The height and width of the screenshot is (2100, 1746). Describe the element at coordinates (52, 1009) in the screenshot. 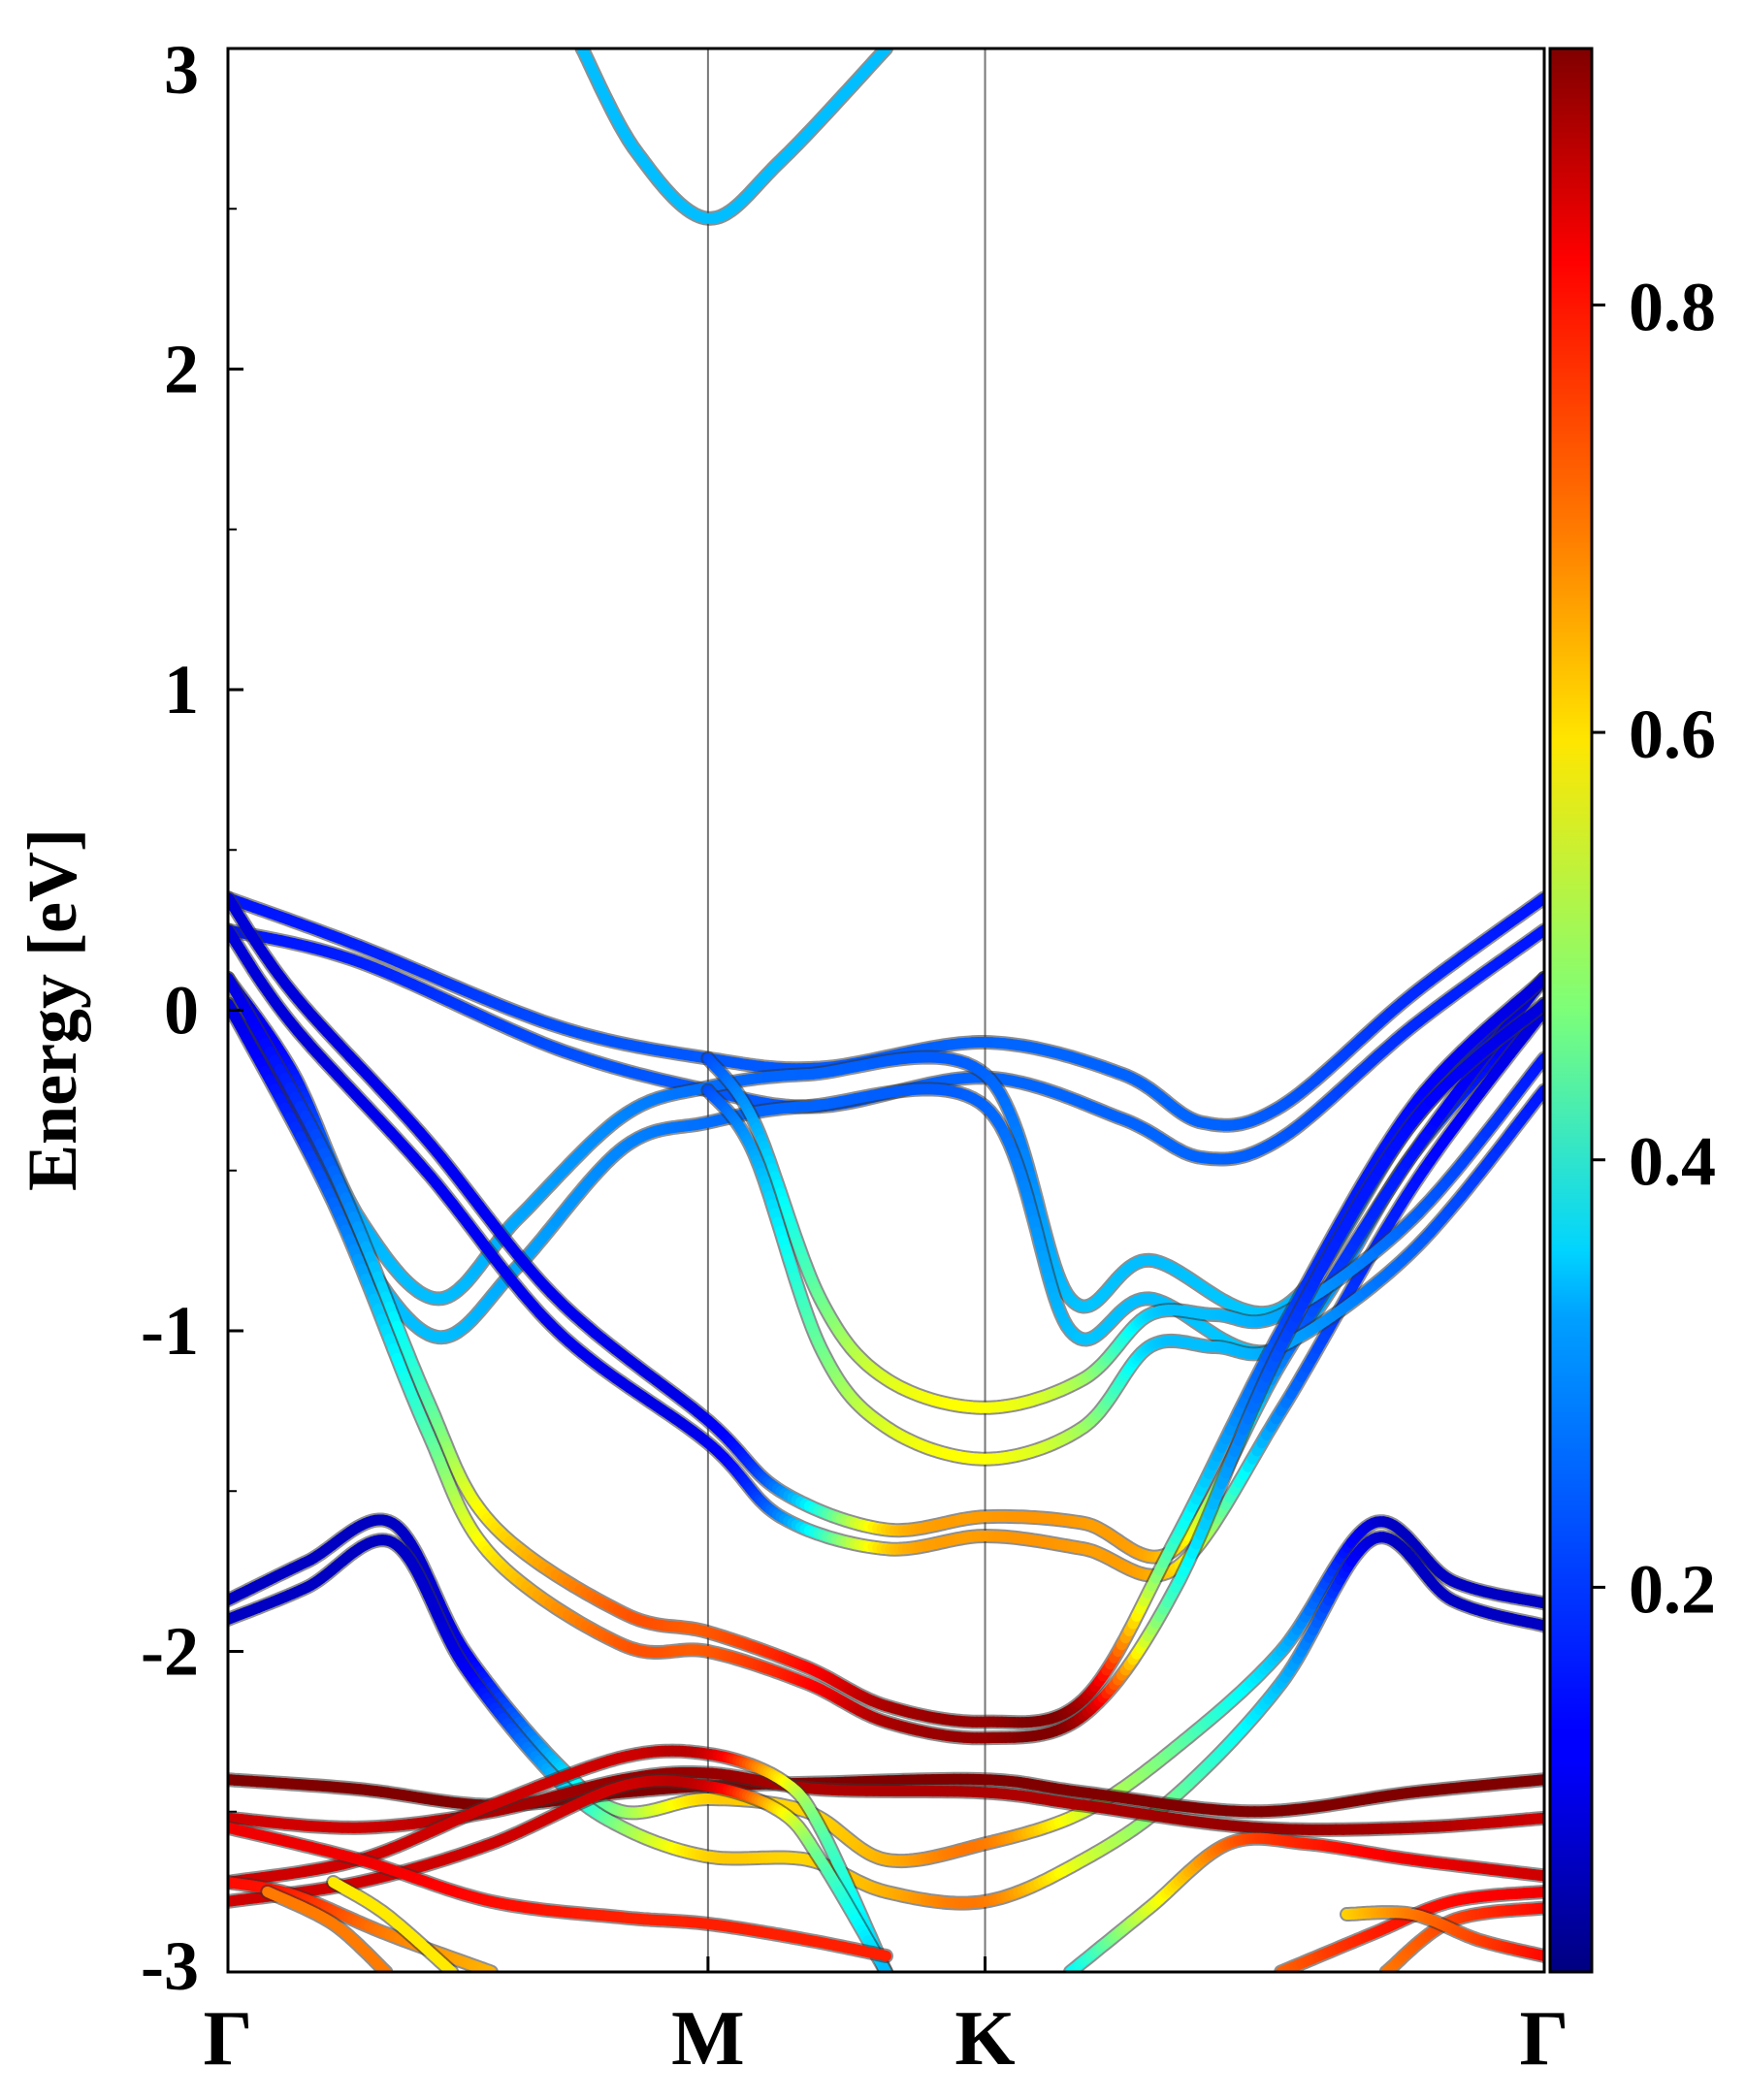

I see `y-axis-label: Energy [eV]` at that location.